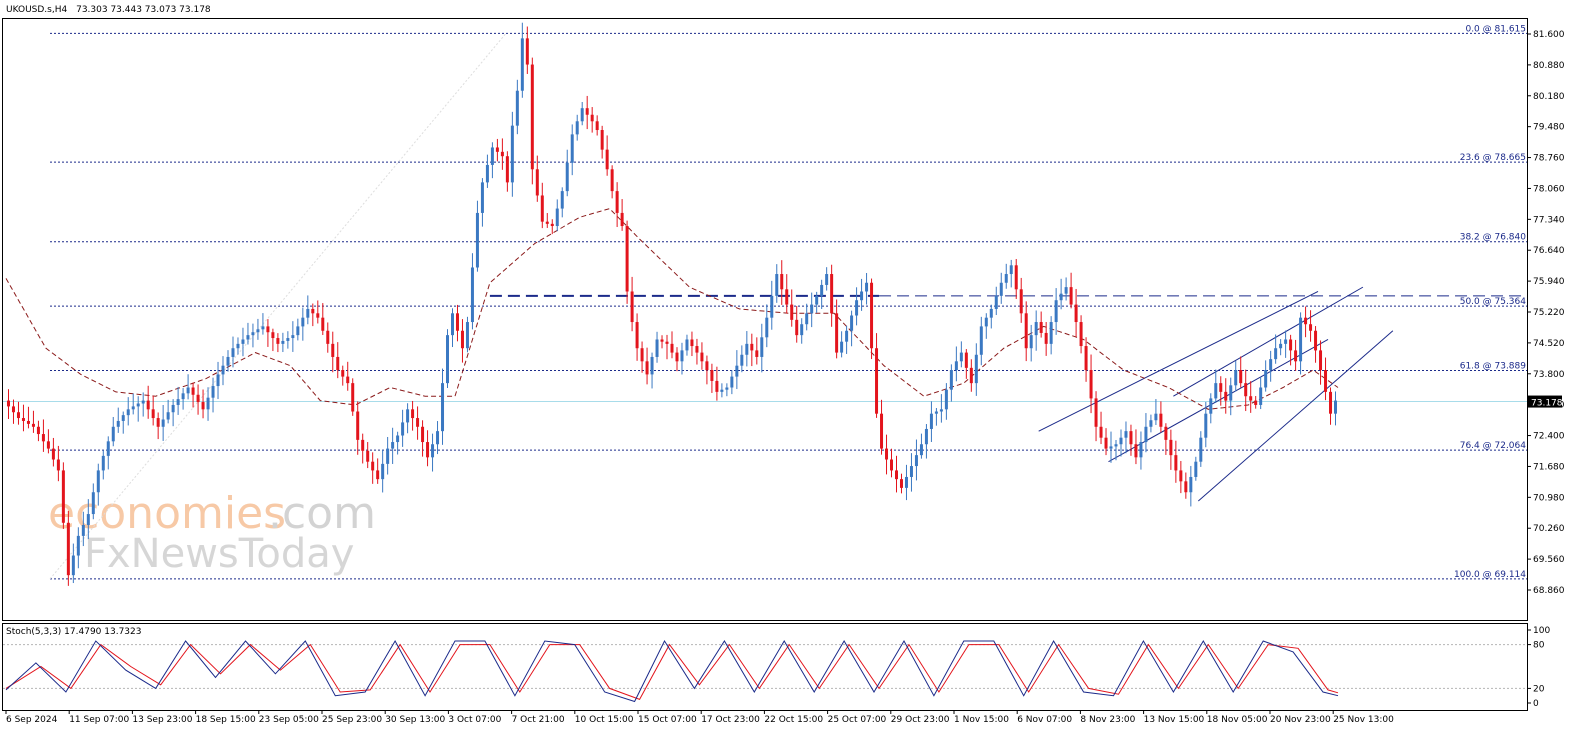 The height and width of the screenshot is (743, 1596). I want to click on time-label: 3 Oct 07:00, so click(474, 720).